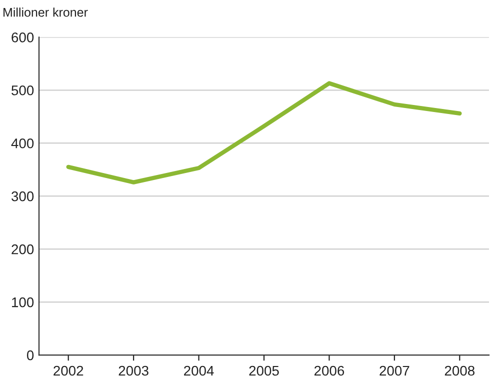  What do you see at coordinates (23, 37) in the screenshot?
I see `y-tick-label: 600` at bounding box center [23, 37].